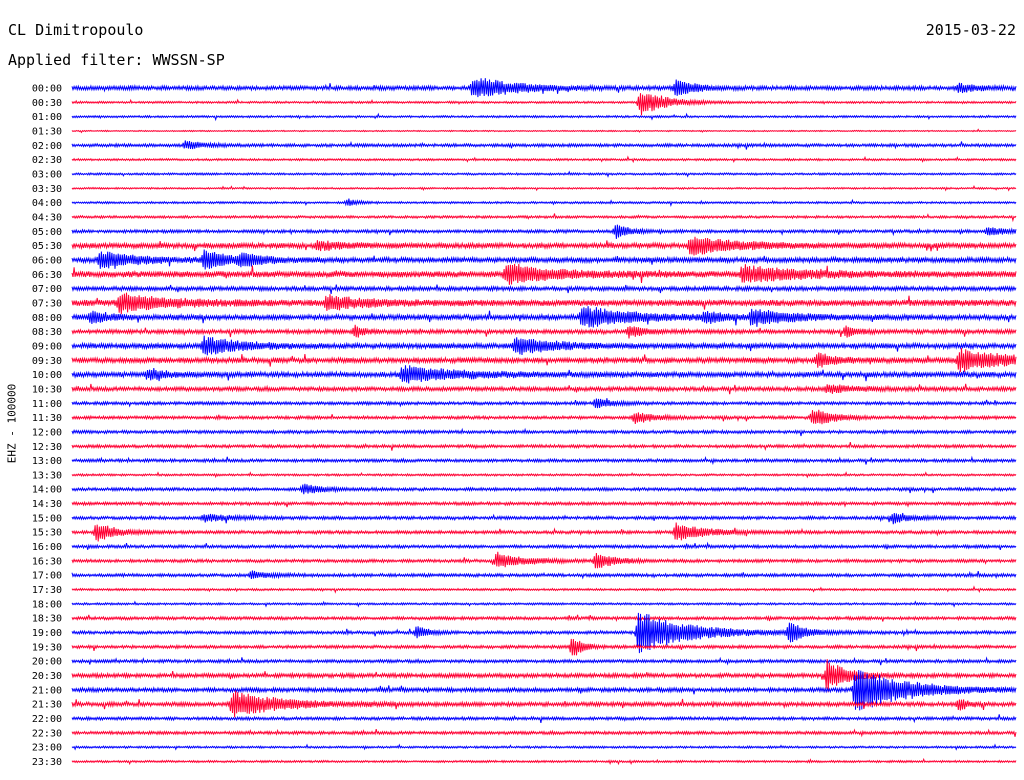  I want to click on row-time-label: 00:00, so click(47, 89).